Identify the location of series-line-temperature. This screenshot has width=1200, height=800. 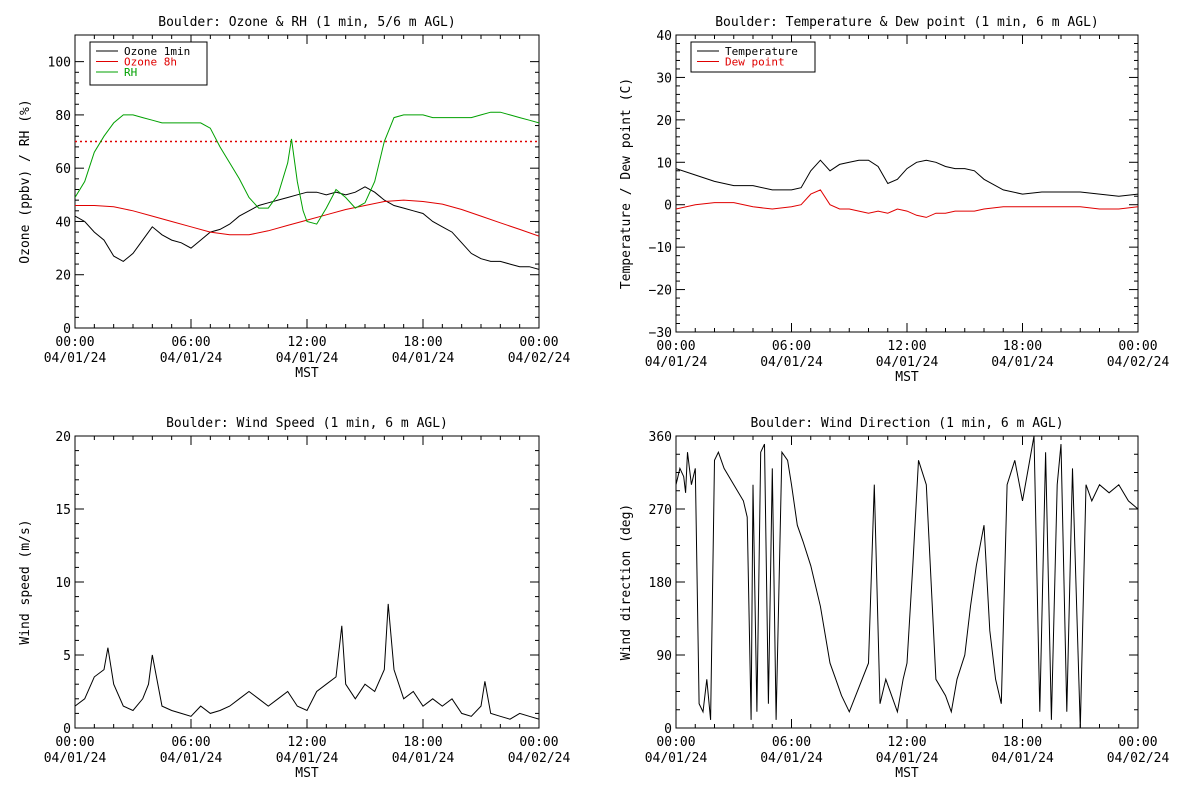
(907, 178).